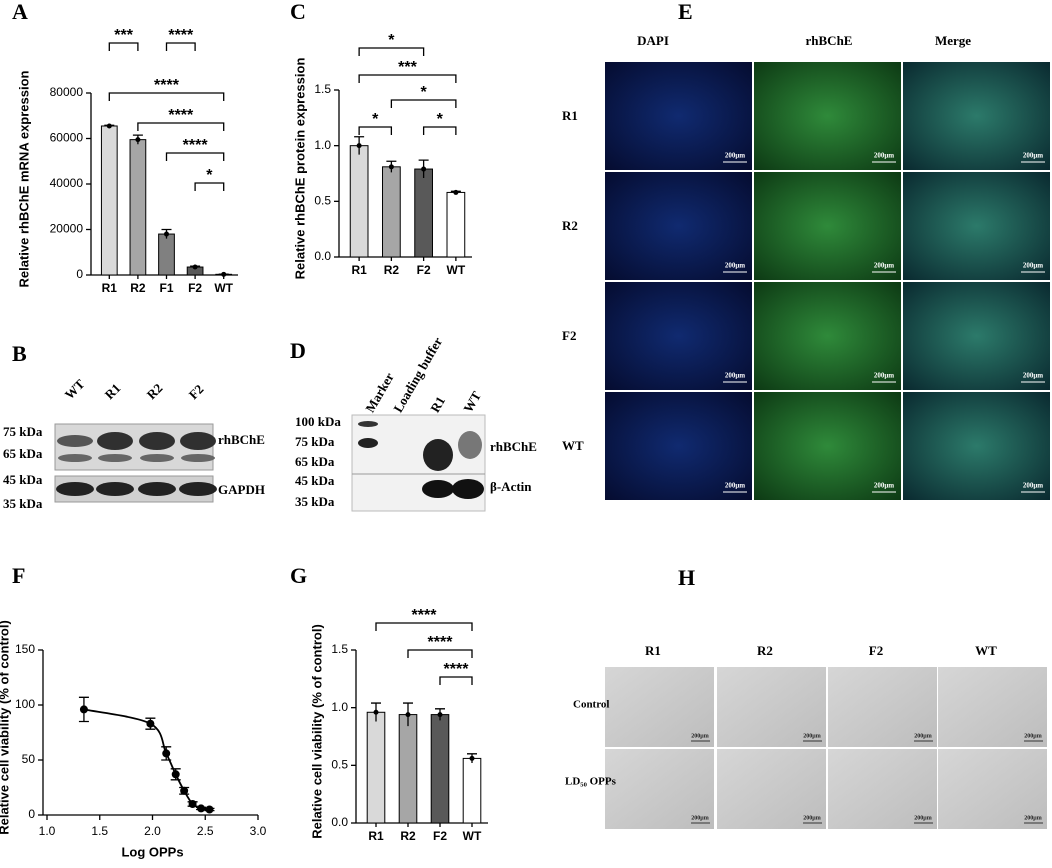 This screenshot has height=868, width=1052. What do you see at coordinates (322, 145) in the screenshot?
I see `y-tick-label: 1.0` at bounding box center [322, 145].